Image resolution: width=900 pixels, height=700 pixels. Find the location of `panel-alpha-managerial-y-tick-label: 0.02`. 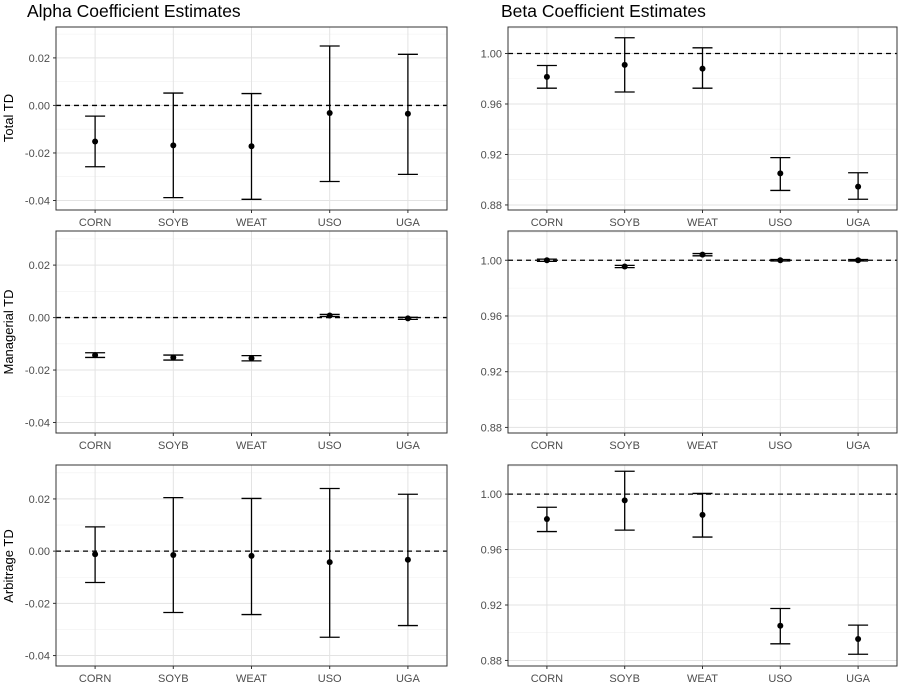

panel-alpha-managerial-y-tick-label: 0.02 is located at coordinates (39, 266).